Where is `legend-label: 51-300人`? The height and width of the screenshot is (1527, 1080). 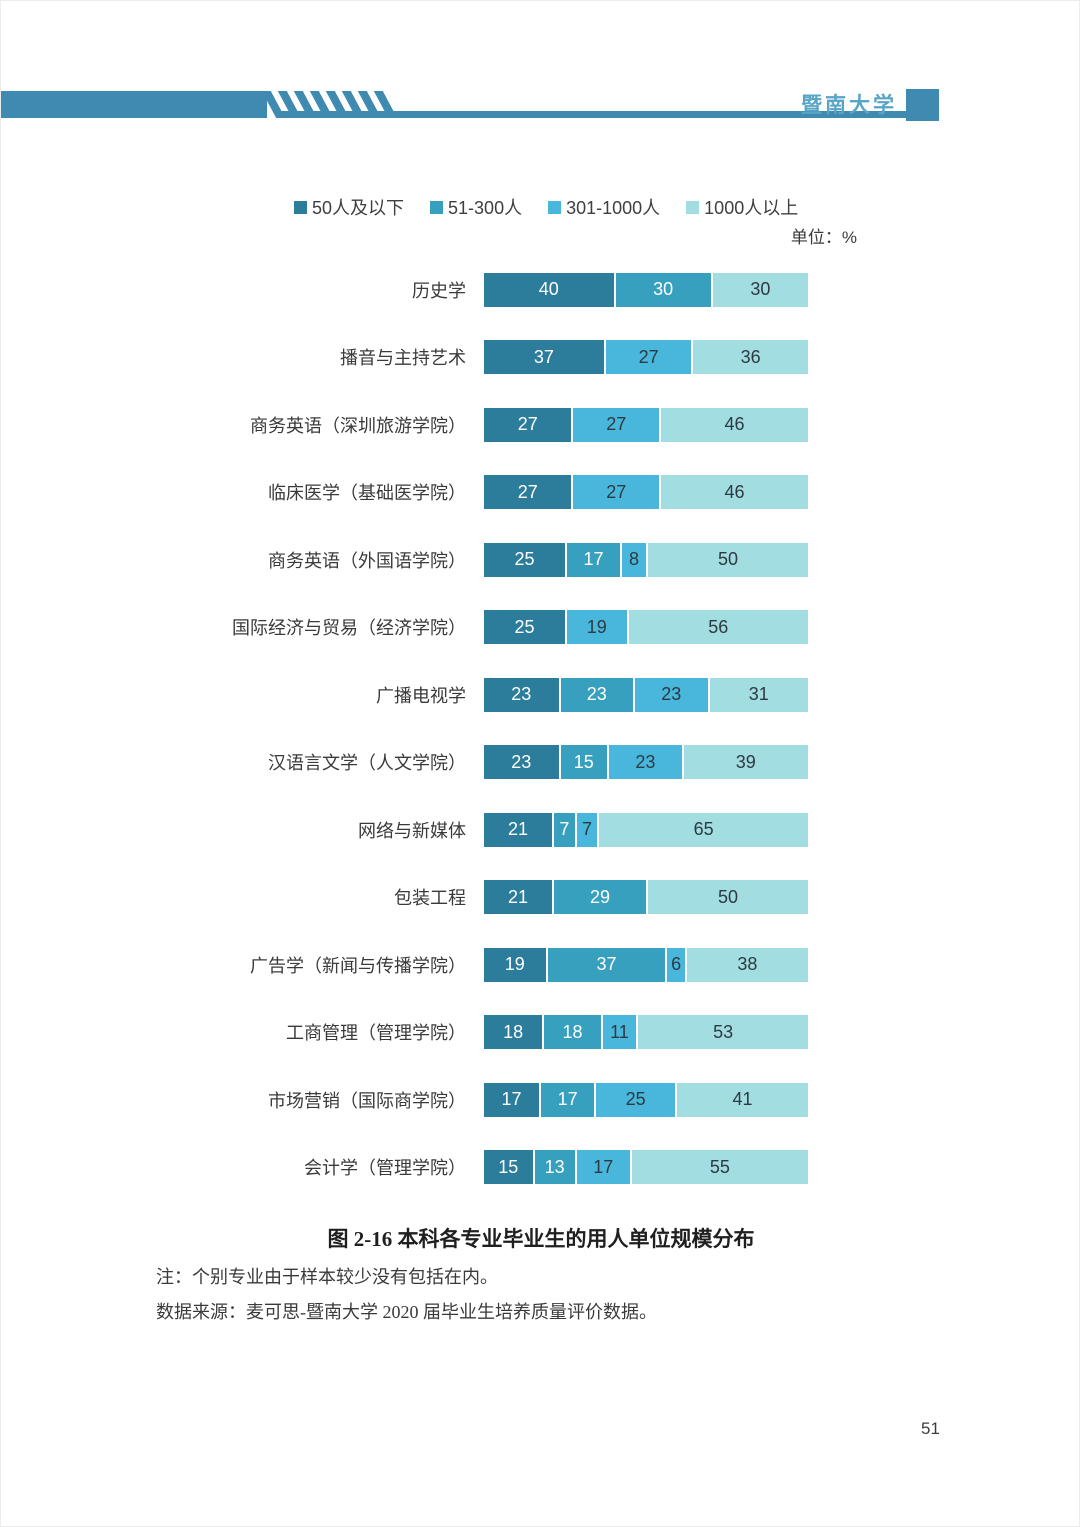 legend-label: 51-300人 is located at coordinates (485, 208).